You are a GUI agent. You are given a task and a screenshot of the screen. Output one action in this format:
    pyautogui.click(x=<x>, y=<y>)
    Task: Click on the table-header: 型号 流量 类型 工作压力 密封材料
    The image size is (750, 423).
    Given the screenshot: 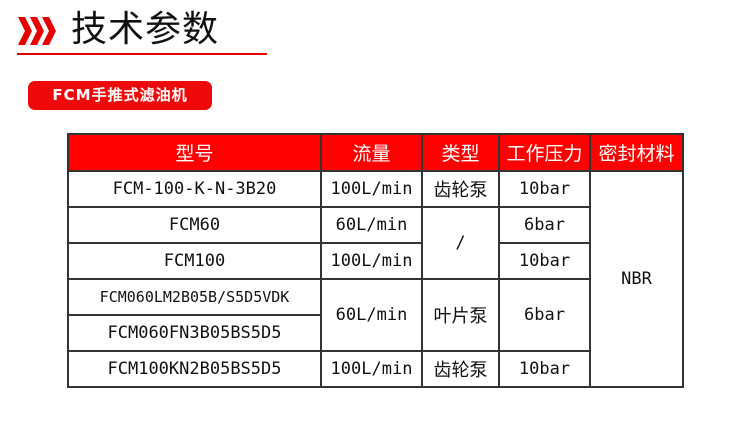 What is the action you would take?
    pyautogui.click(x=375, y=152)
    